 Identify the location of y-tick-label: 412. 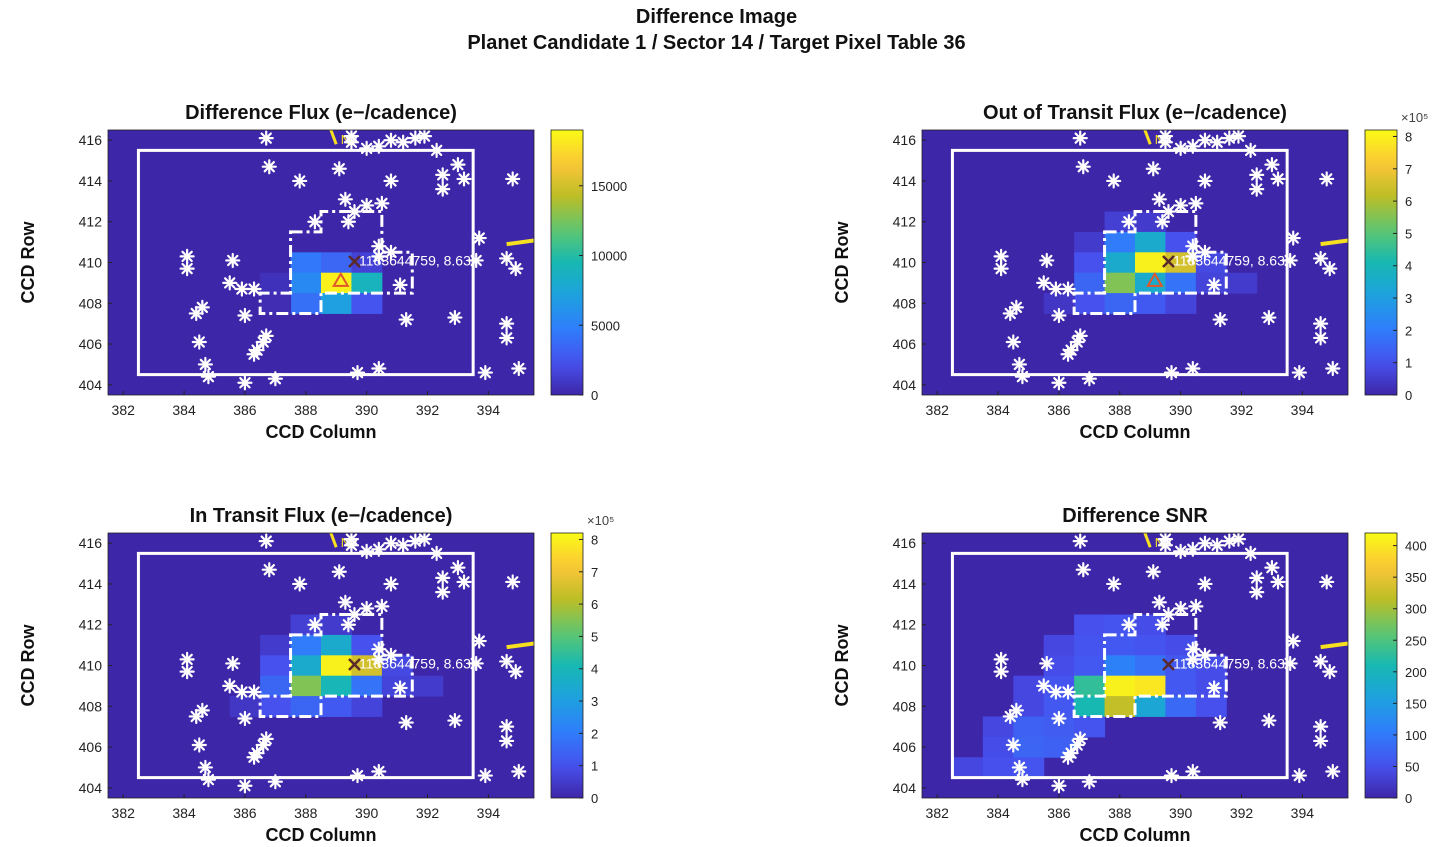
(91, 625).